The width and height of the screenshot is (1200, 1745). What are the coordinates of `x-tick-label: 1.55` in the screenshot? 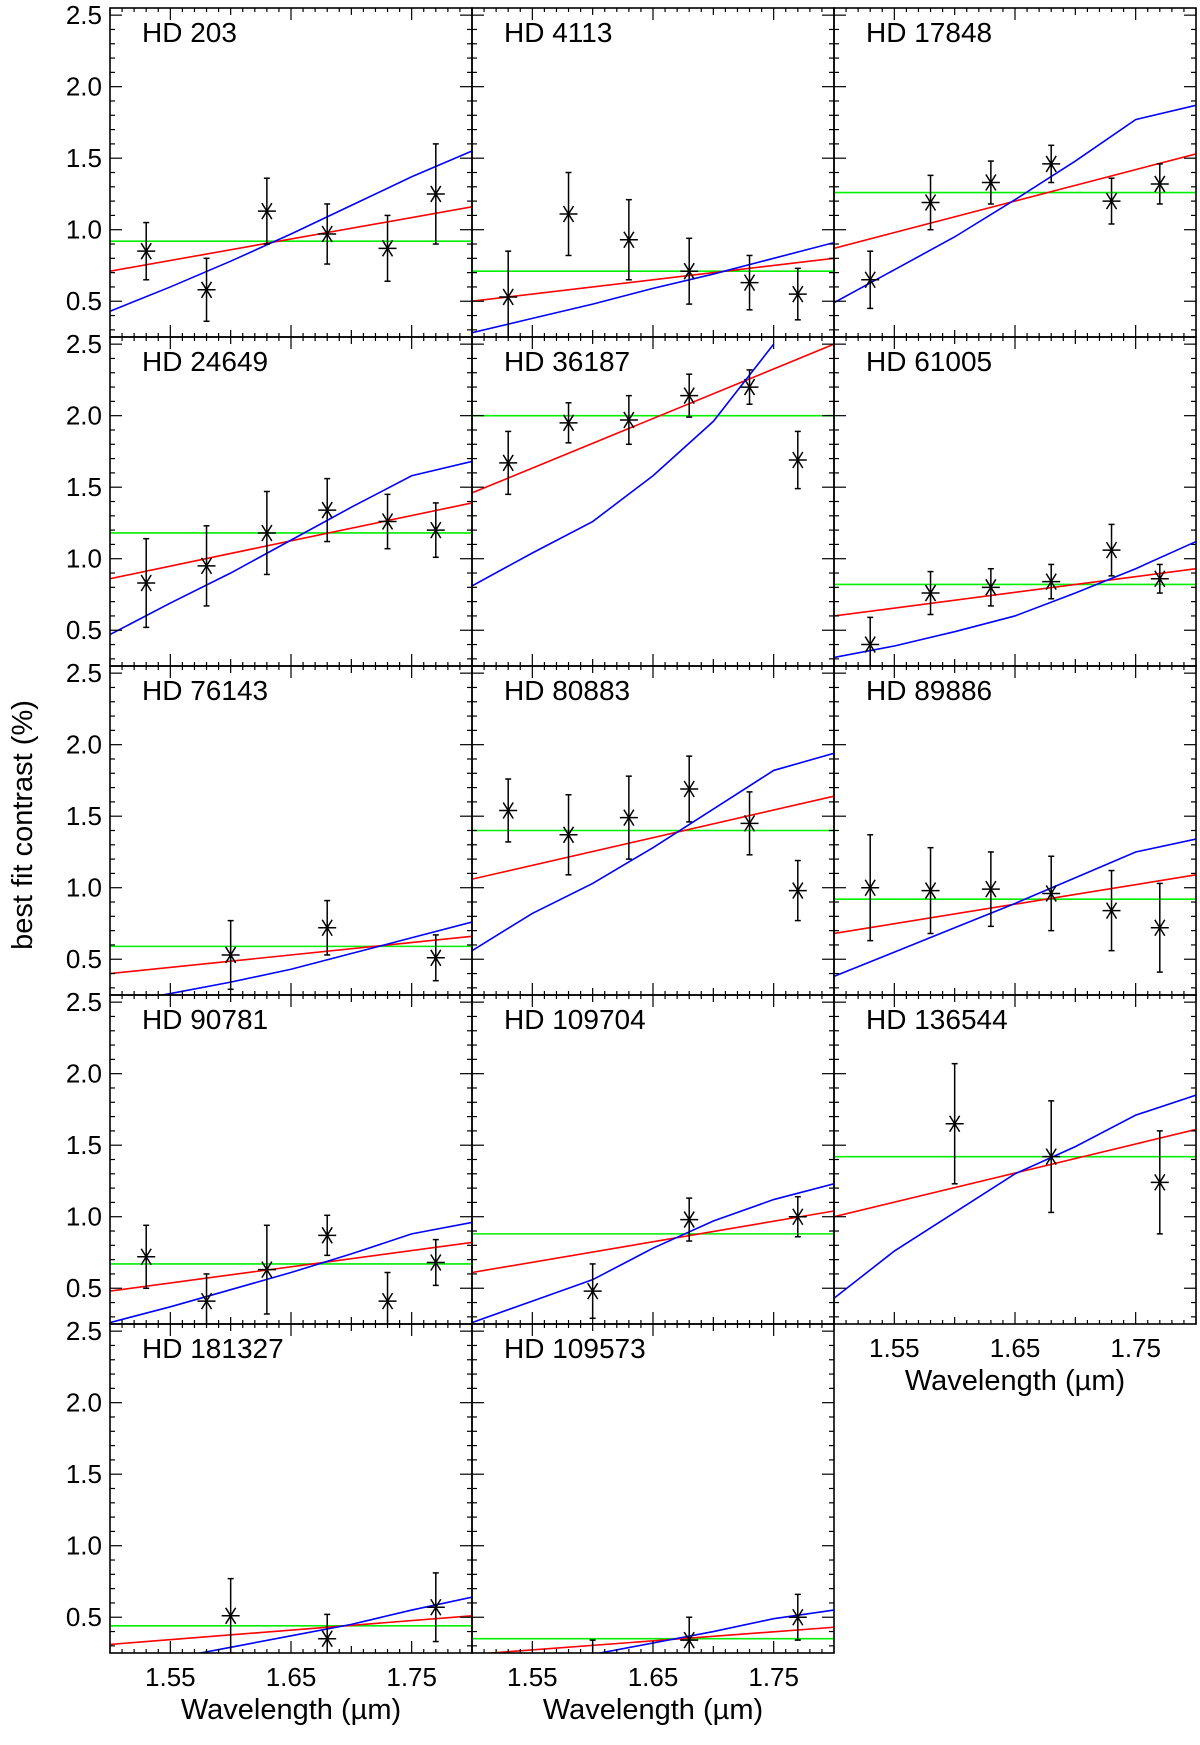 It's located at (894, 1348).